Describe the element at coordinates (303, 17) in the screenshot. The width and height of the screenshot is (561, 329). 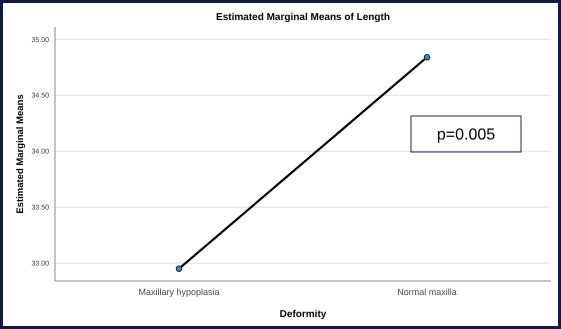
I see `chart-title: Estimated Marginal Means of Length` at that location.